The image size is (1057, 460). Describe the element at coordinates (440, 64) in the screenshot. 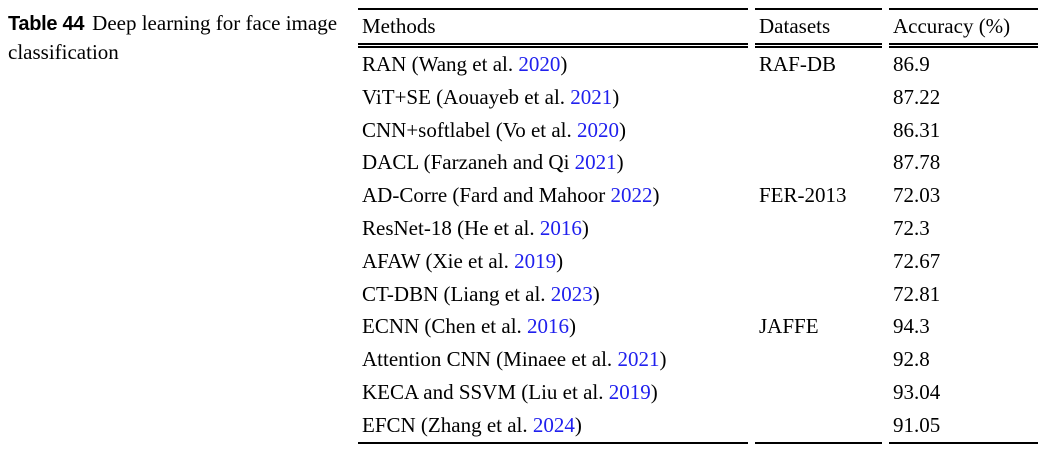

I see `method-text: RAN (Wang et al.` at that location.